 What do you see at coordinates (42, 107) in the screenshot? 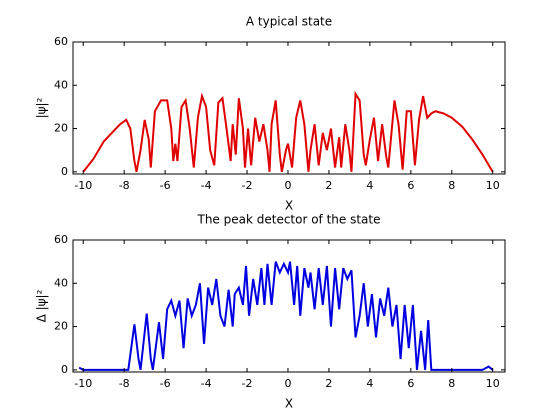
I see `y-axis-label: |ψ|²` at bounding box center [42, 107].